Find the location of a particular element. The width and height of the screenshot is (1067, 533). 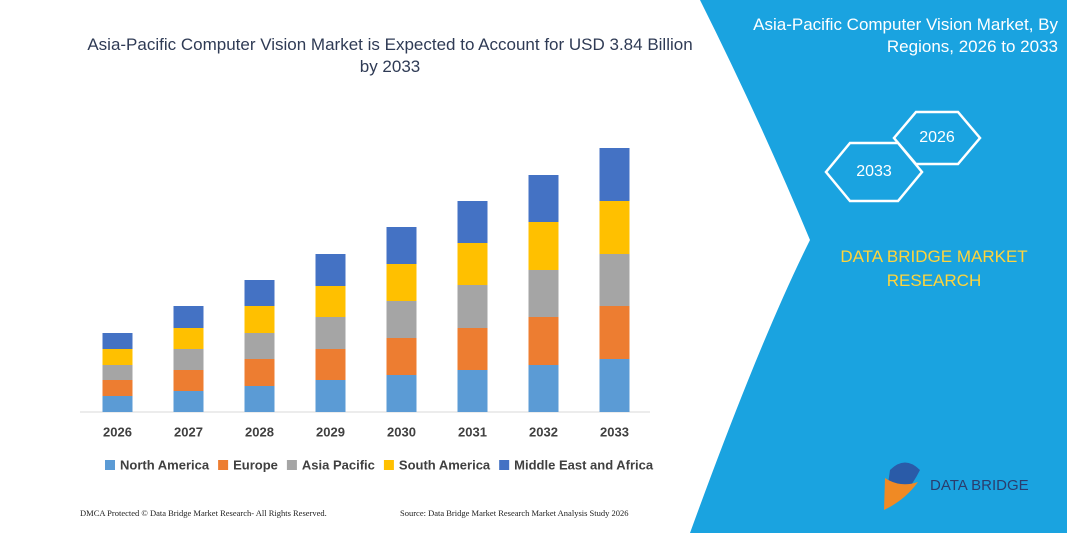

logo-text: DATA BRIDGE is located at coordinates (979, 485).